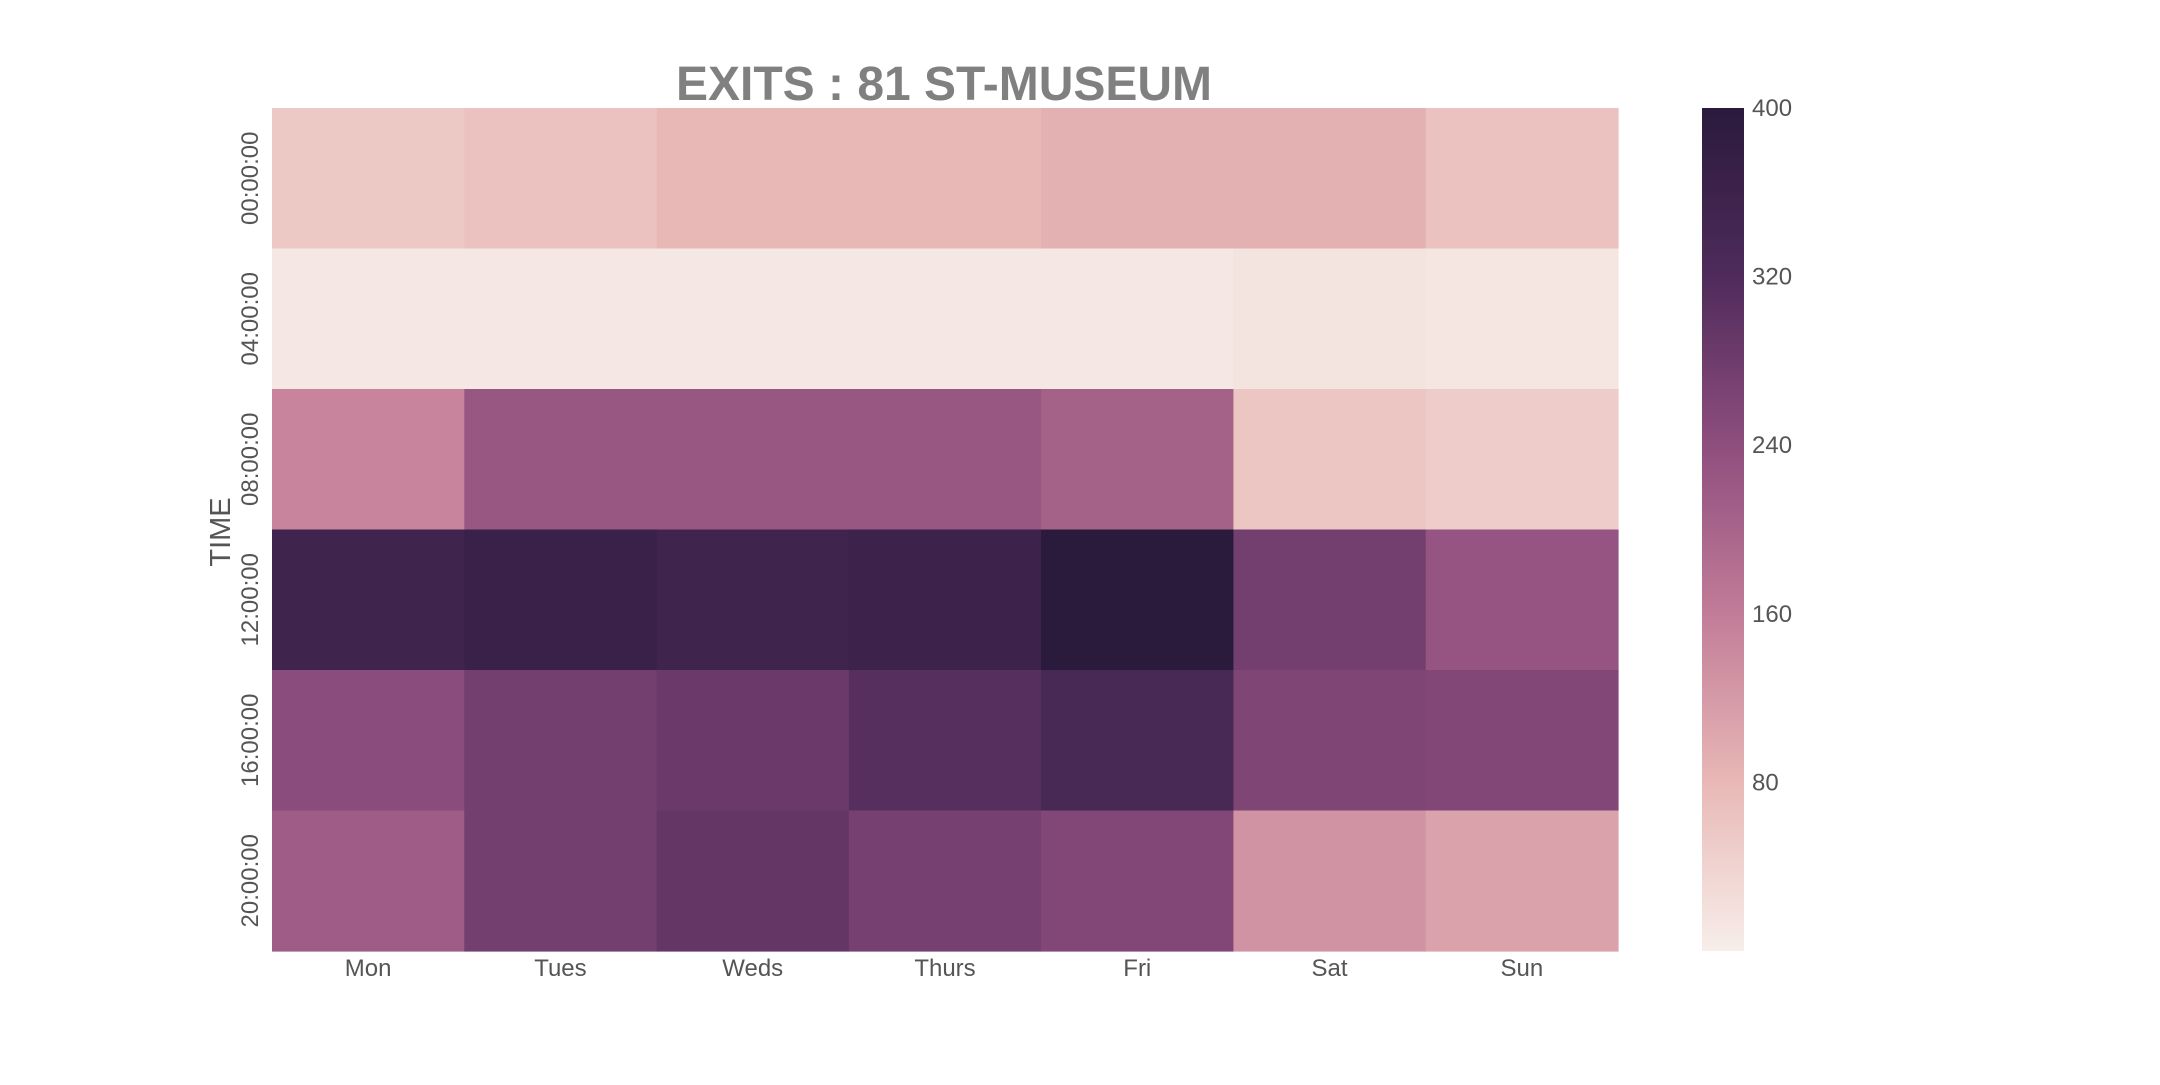 The width and height of the screenshot is (2160, 1085). What do you see at coordinates (1772, 108) in the screenshot?
I see `colorbar-tick-label: 400` at bounding box center [1772, 108].